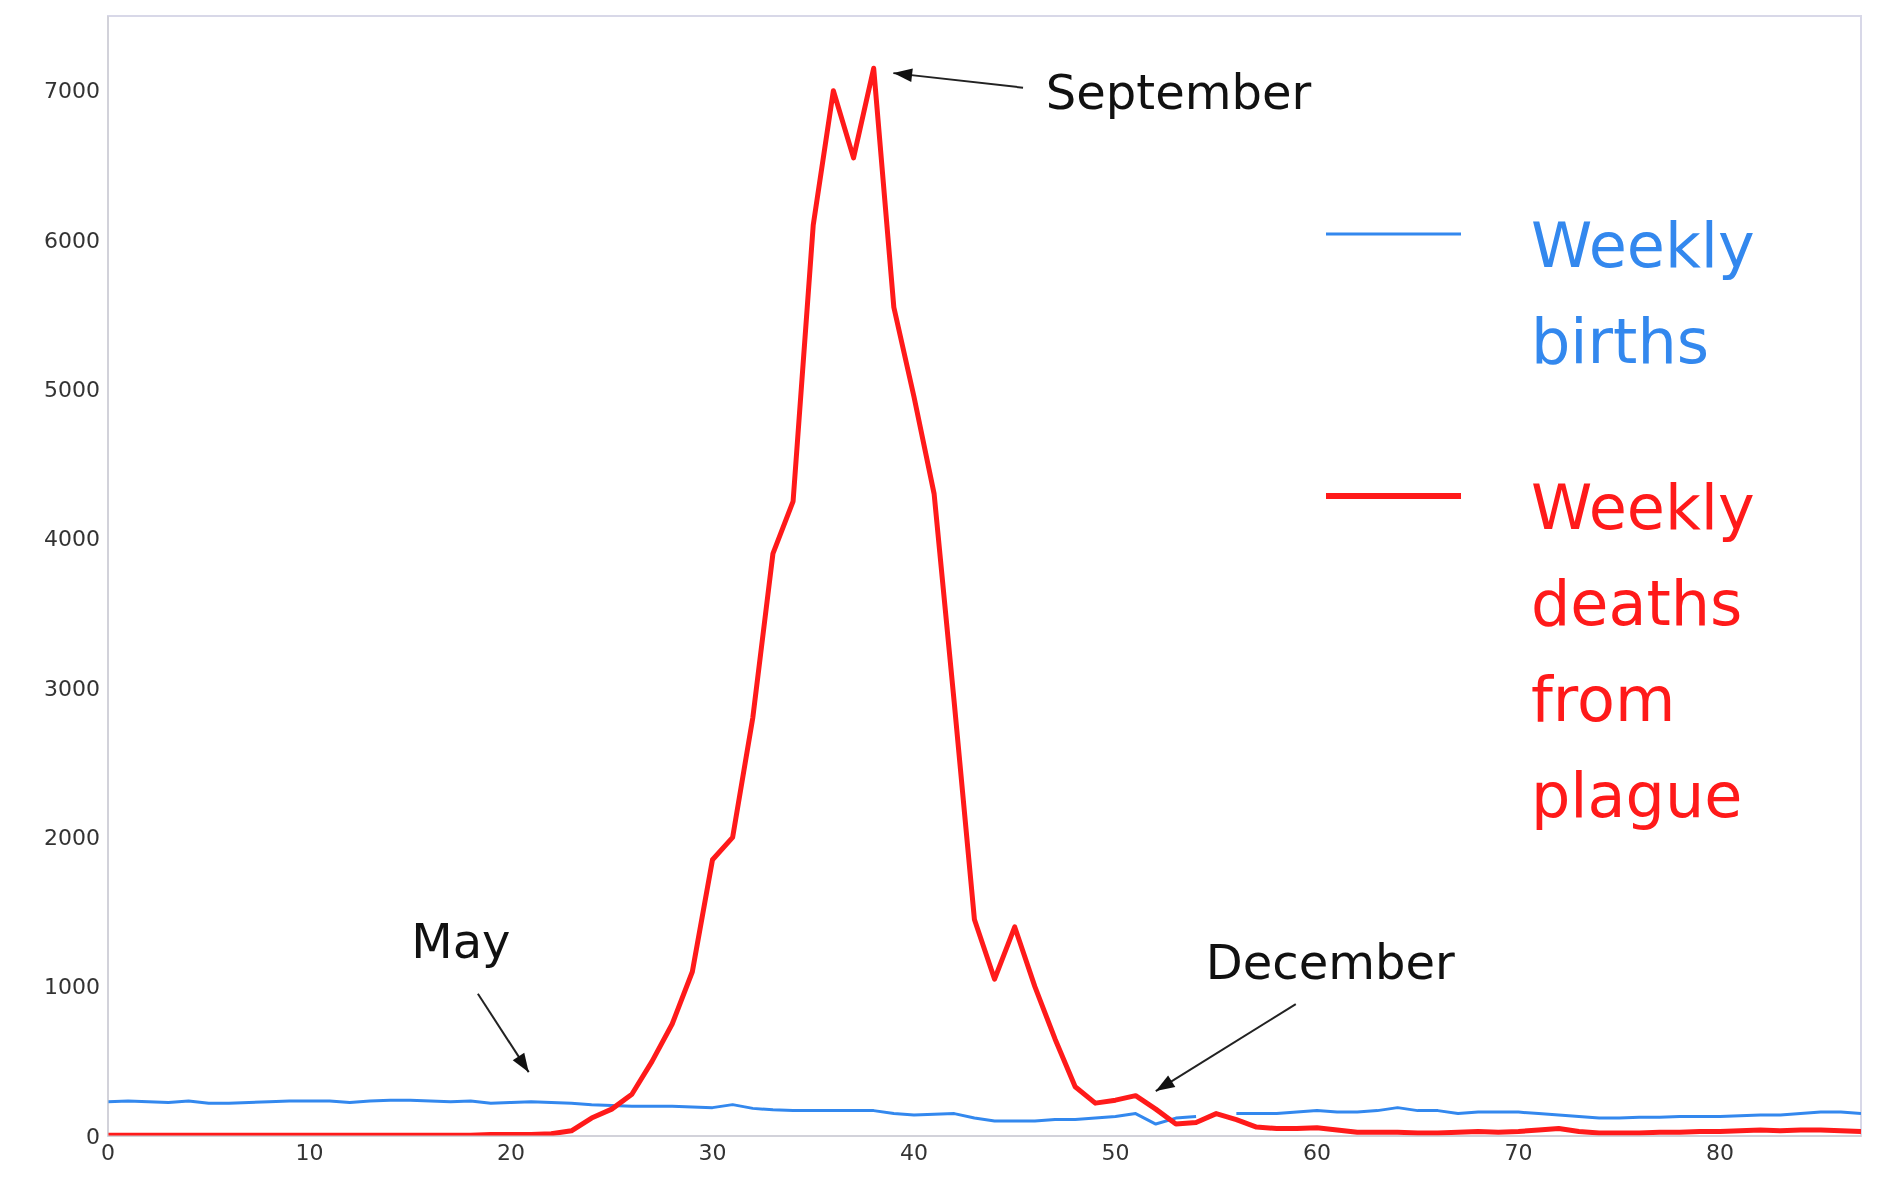  Describe the element at coordinates (309, 1152) in the screenshot. I see `x-tick-label: 10` at that location.